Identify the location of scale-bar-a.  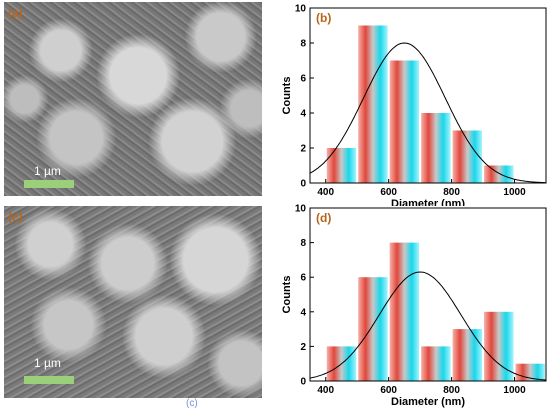
(49, 184).